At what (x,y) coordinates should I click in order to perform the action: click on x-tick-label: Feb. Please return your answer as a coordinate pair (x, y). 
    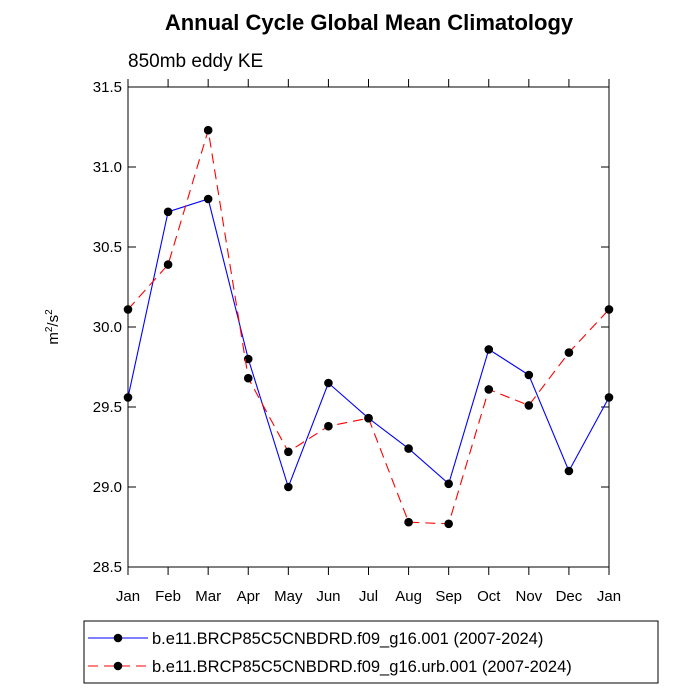
    Looking at the image, I should click on (168, 596).